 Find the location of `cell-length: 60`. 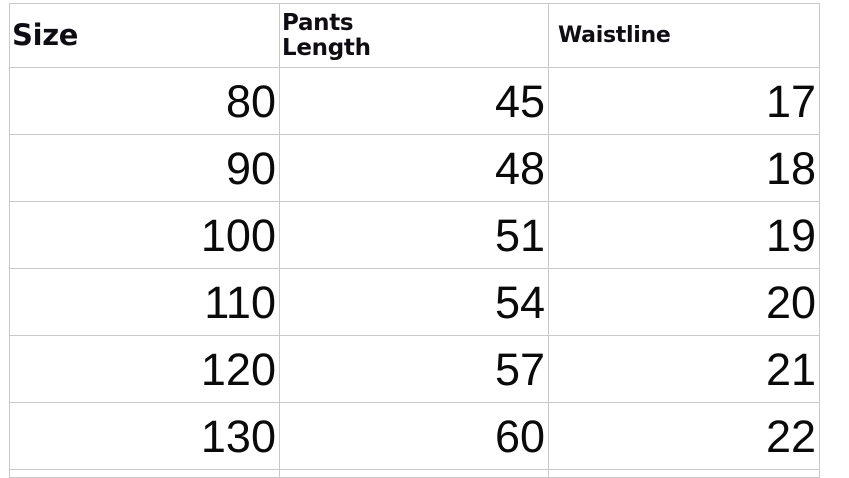

cell-length: 60 is located at coordinates (414, 436).